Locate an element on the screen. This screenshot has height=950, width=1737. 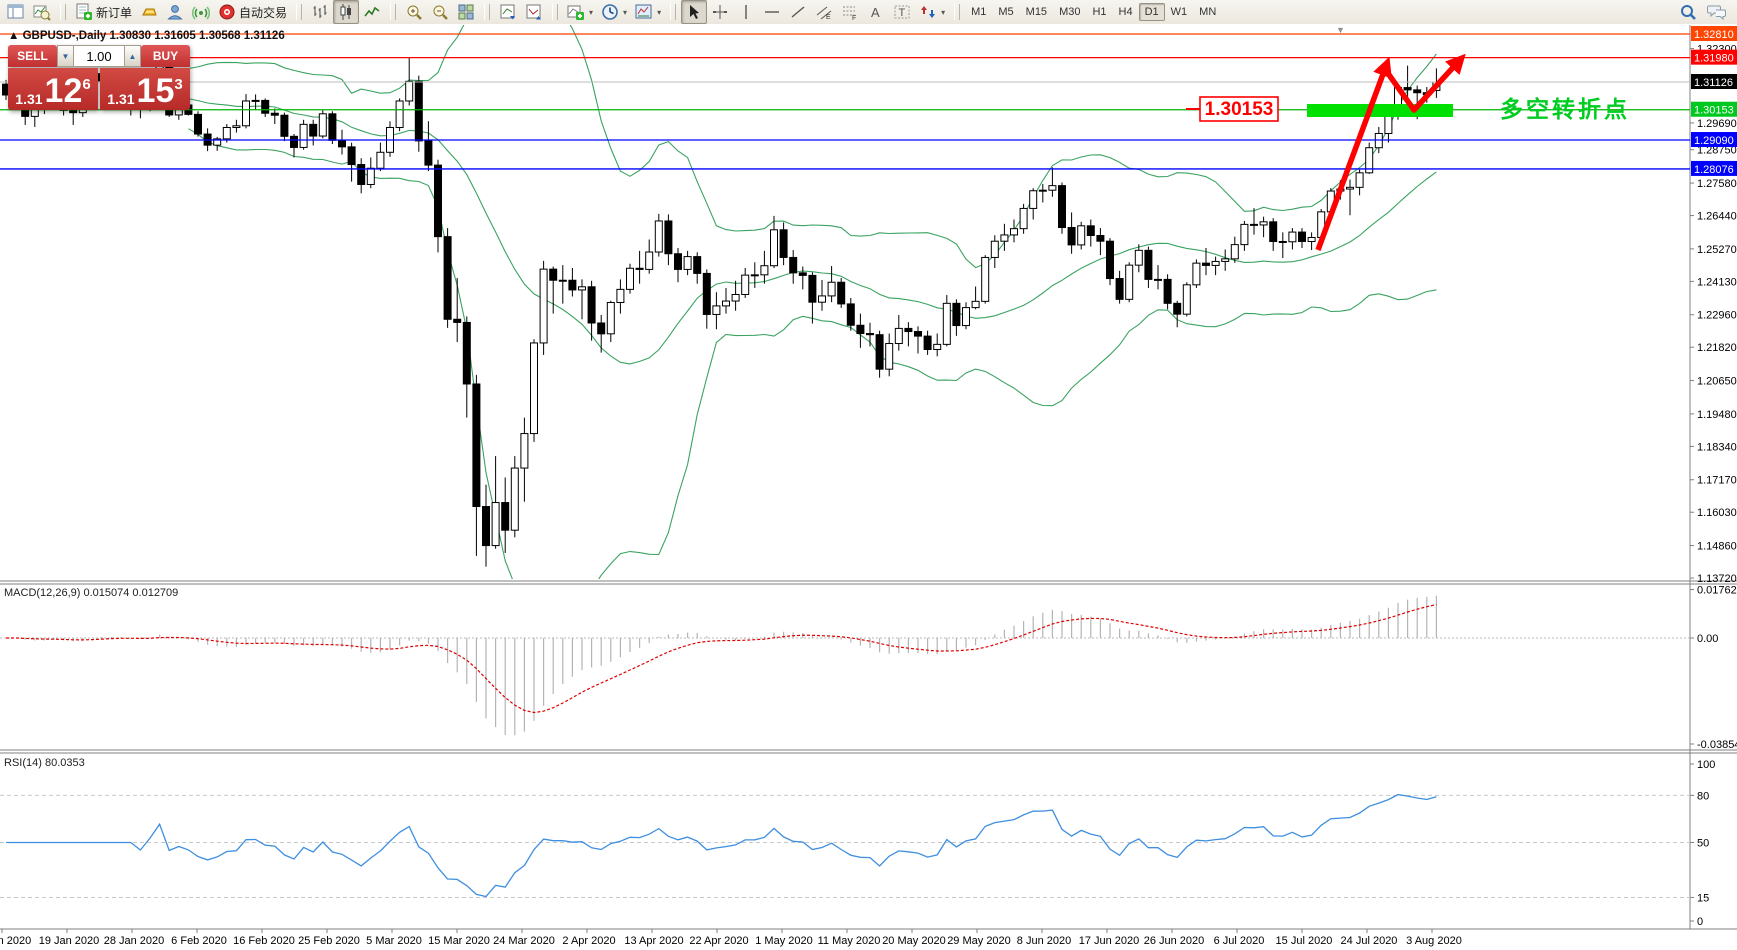
toolbar-group-objects: ▾ ▾ ▾ is located at coordinates (614, 12).